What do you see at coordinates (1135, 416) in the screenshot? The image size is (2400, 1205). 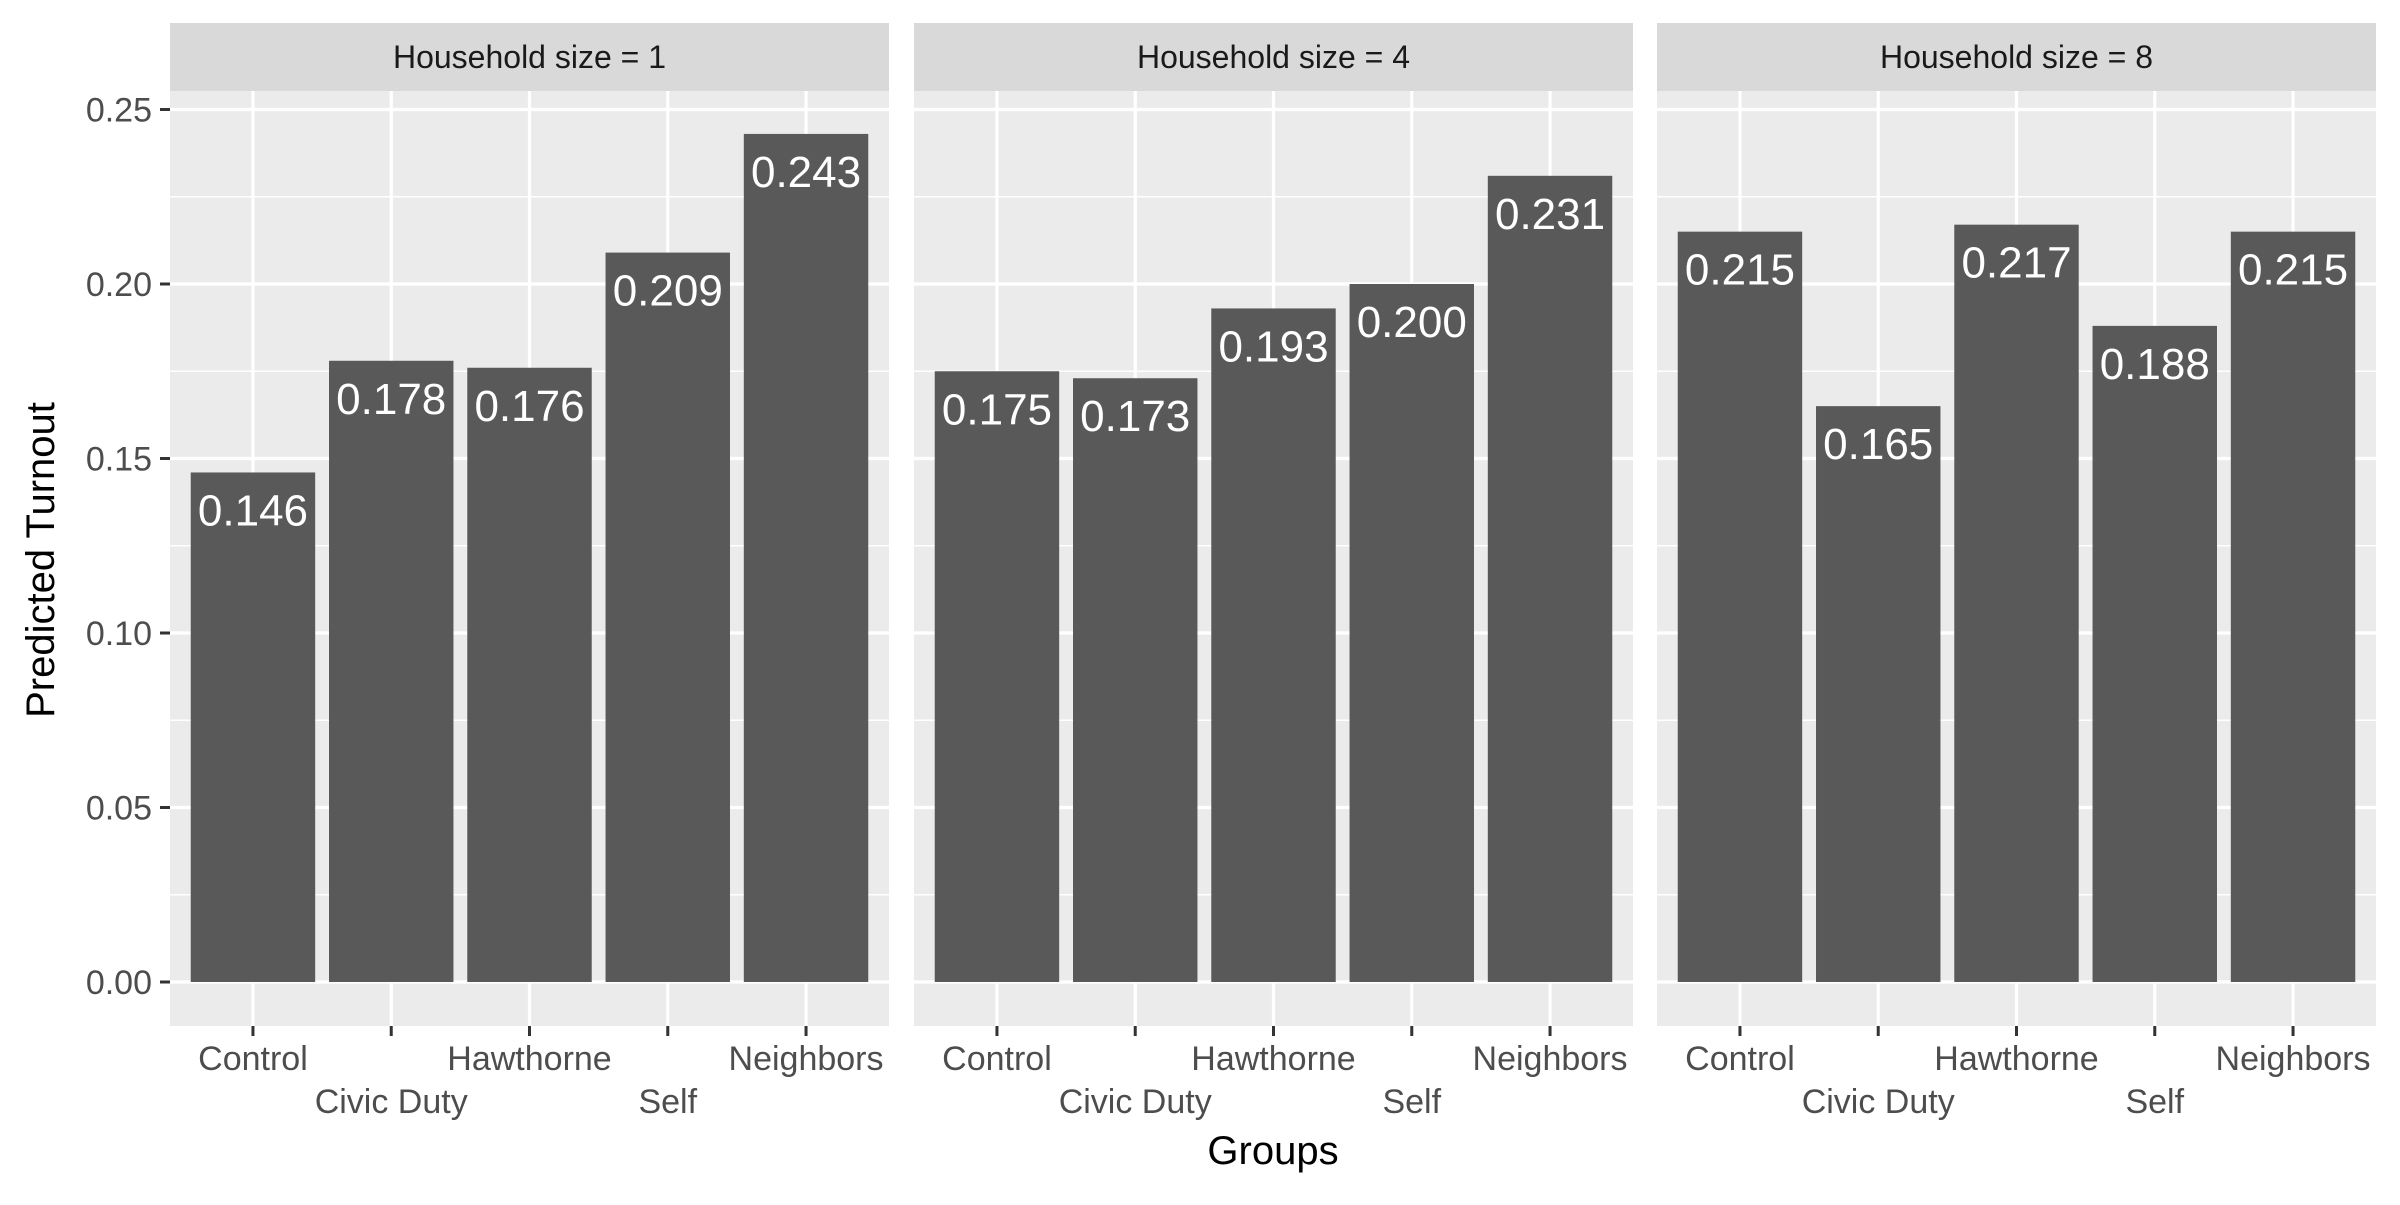 I see `bar-value-label: 0.173` at bounding box center [1135, 416].